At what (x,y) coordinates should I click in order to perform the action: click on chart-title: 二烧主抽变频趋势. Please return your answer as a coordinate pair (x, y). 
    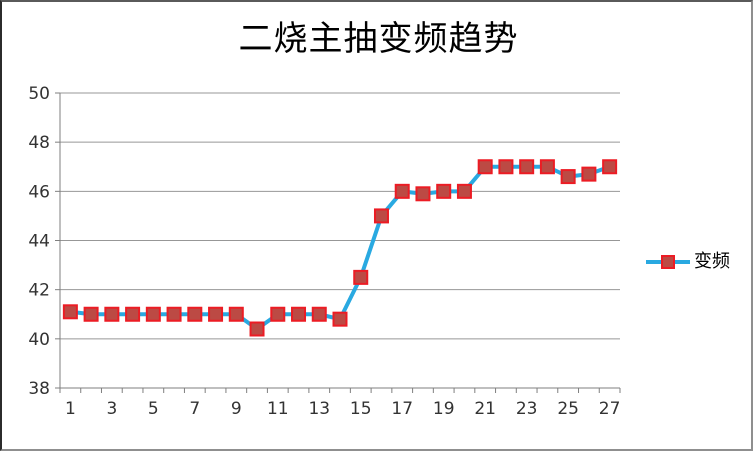
    Looking at the image, I should click on (378, 39).